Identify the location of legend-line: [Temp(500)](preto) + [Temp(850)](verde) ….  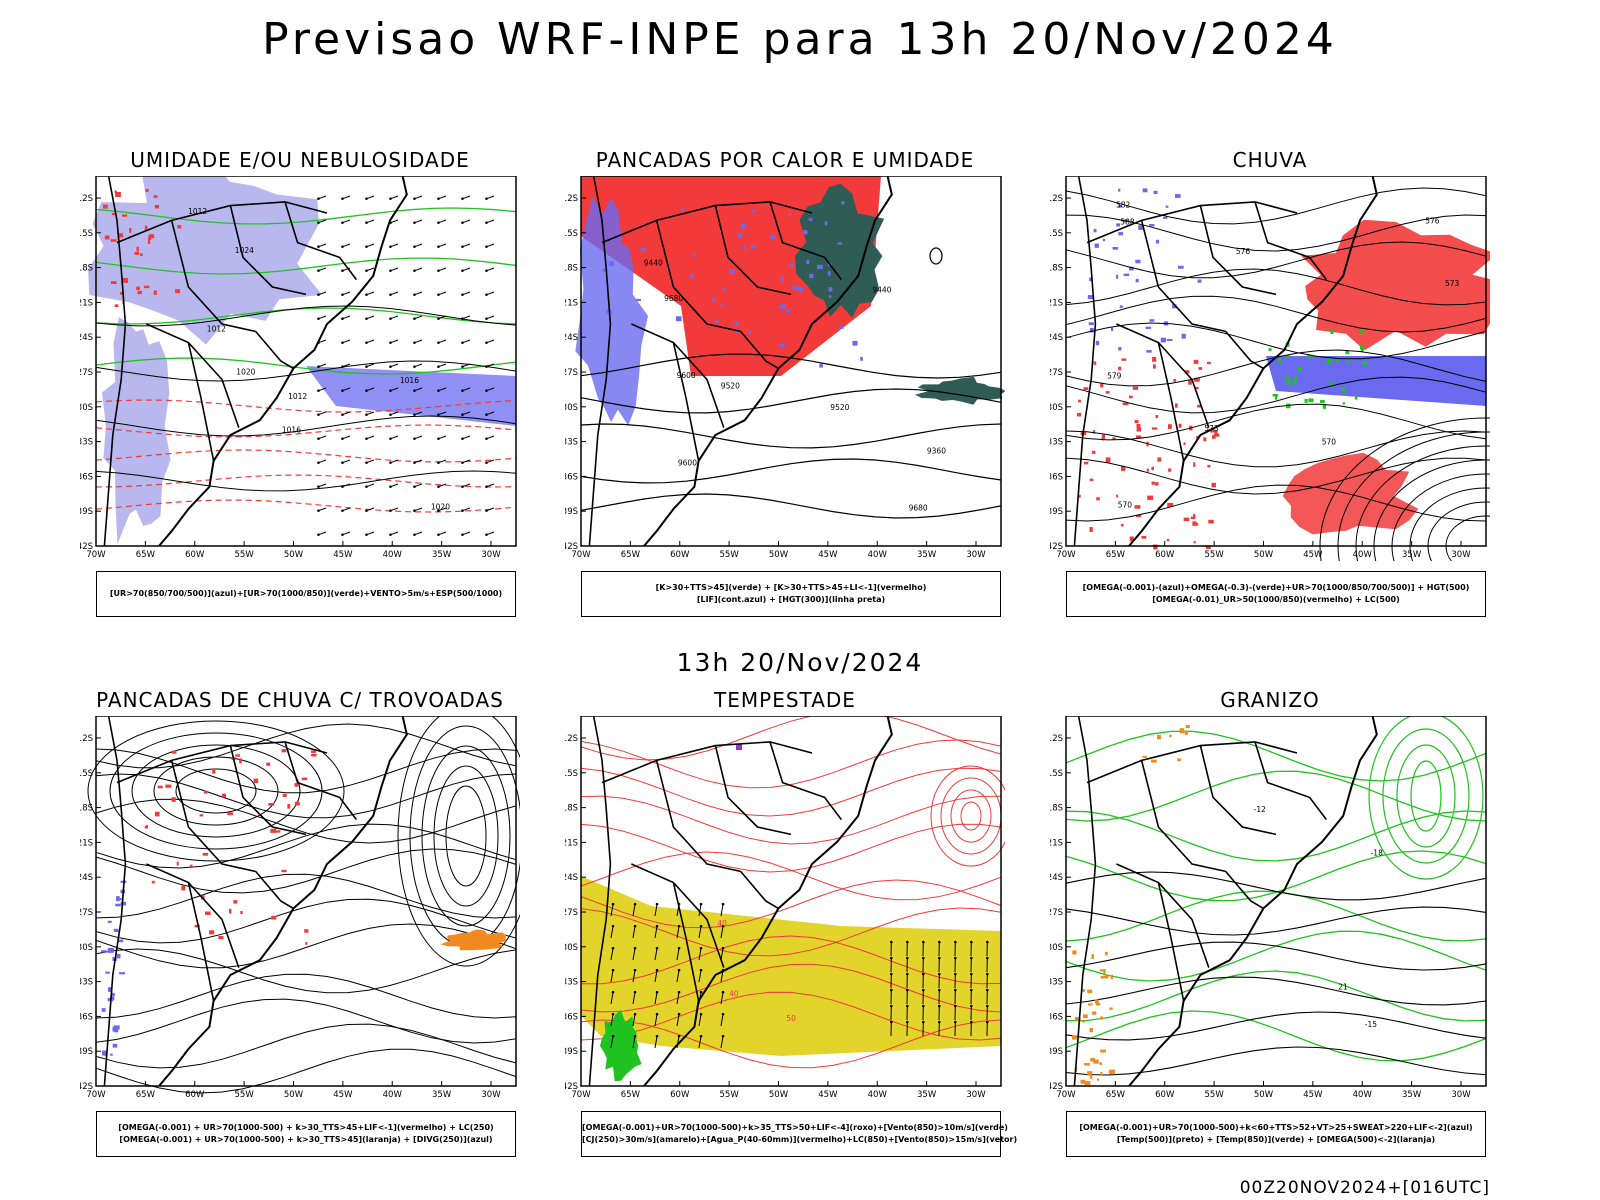
(1276, 1139).